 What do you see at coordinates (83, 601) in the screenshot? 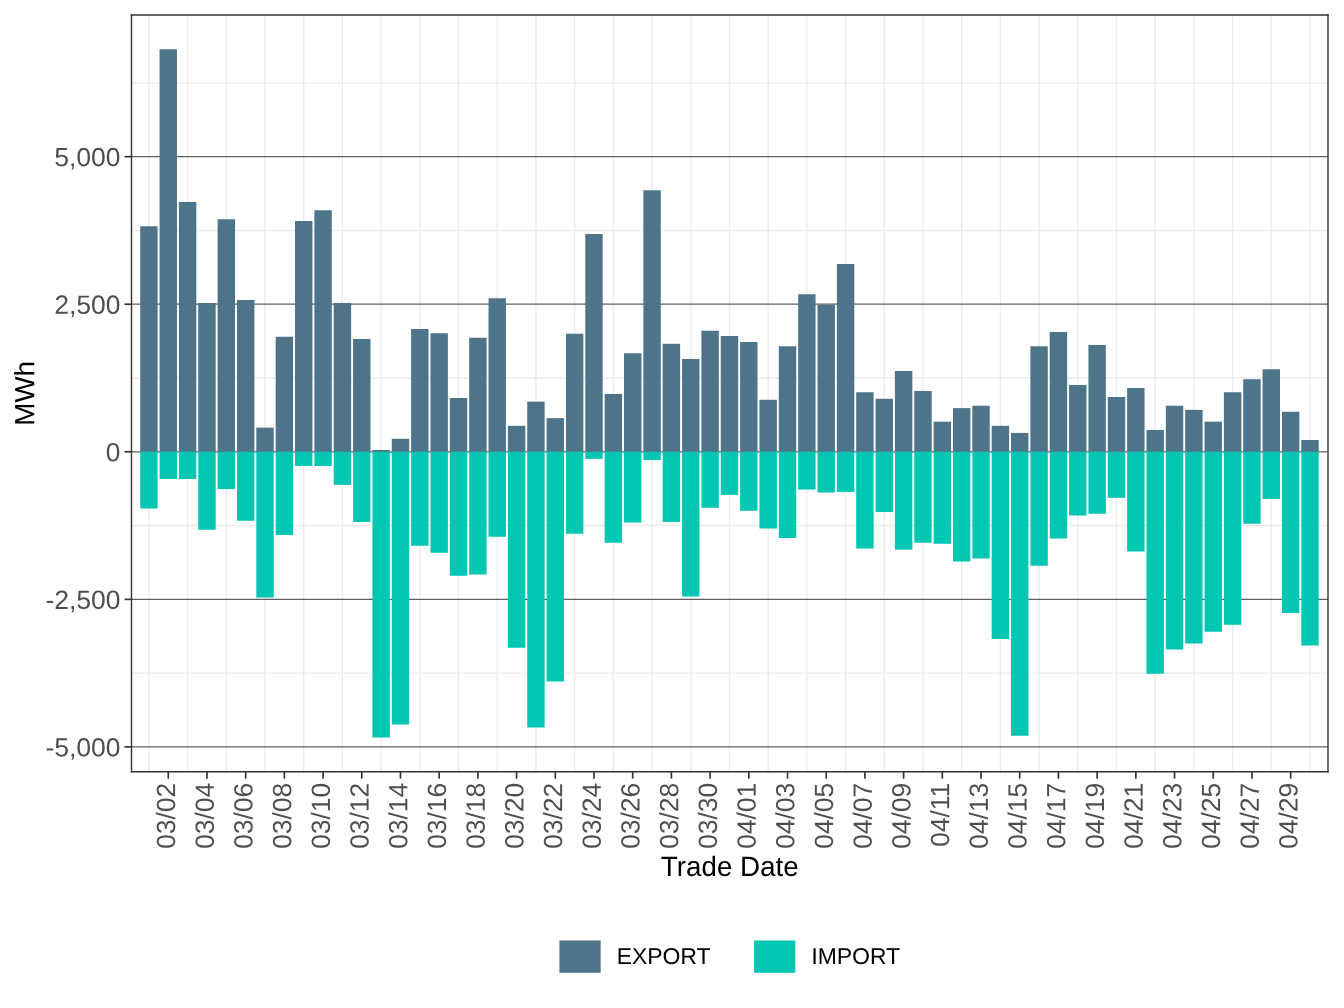
I see `y-tick-label: -2,500` at bounding box center [83, 601].